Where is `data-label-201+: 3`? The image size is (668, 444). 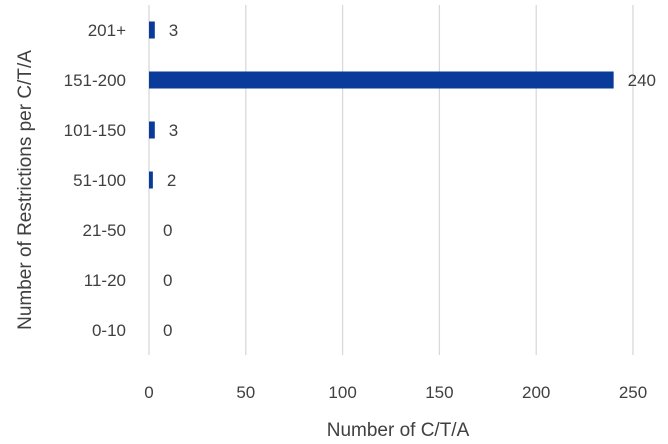
data-label-201+: 3 is located at coordinates (173, 30).